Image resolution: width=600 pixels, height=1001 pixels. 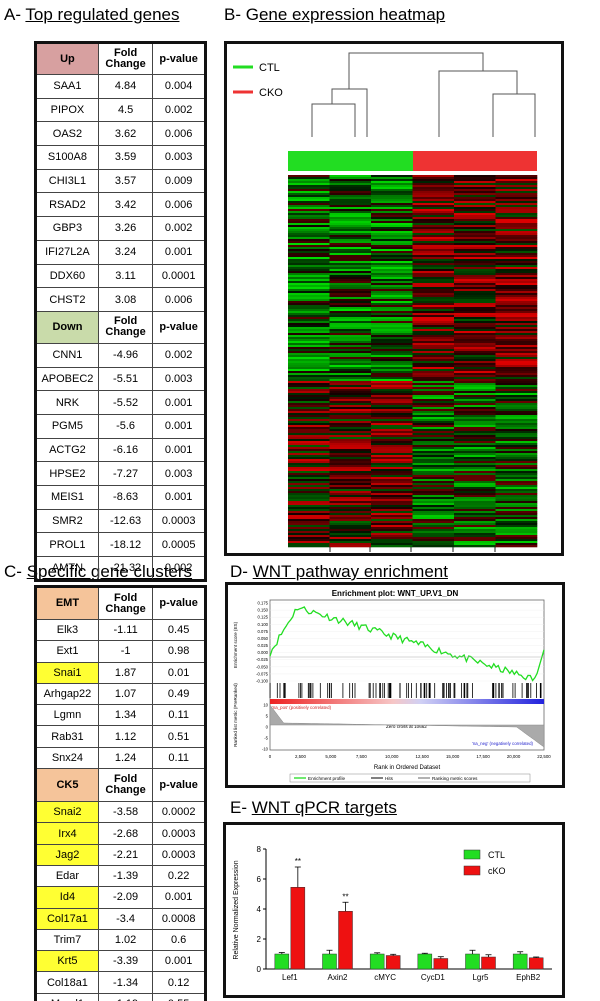 I want to click on gsea-x-label: Rank in Ordered Dataset, so click(x=407, y=768).